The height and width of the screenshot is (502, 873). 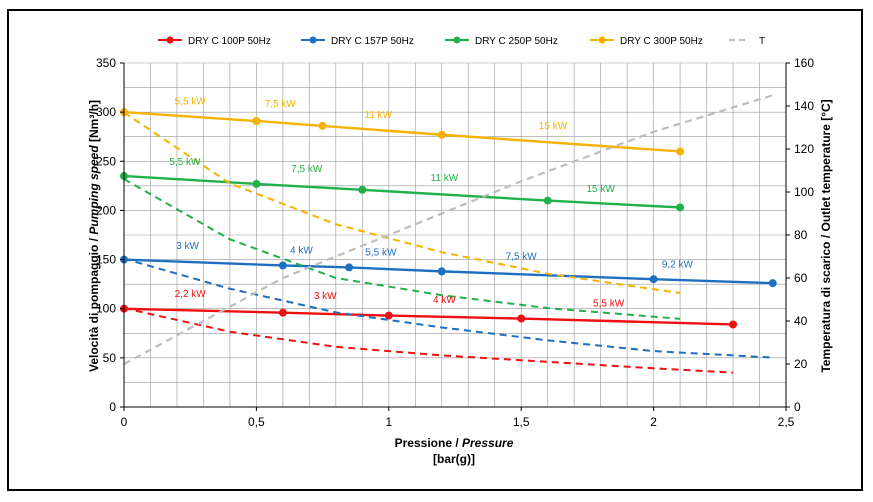 I want to click on x-tick-label: 2, so click(x=653, y=422).